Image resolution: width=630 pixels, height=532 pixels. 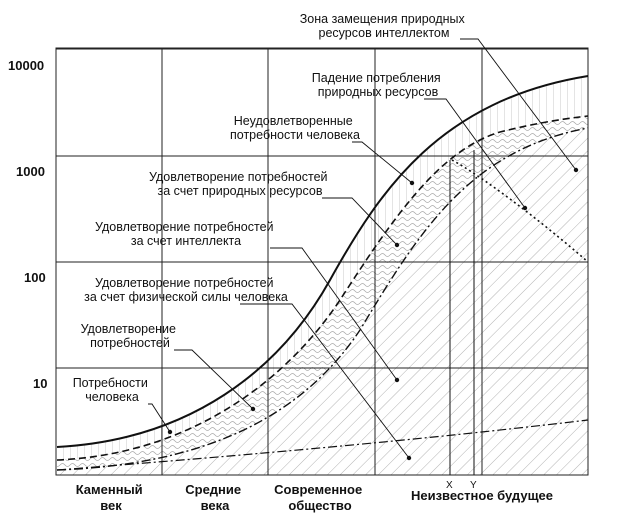 I want to click on y-tick-100: 100, so click(x=35, y=277).